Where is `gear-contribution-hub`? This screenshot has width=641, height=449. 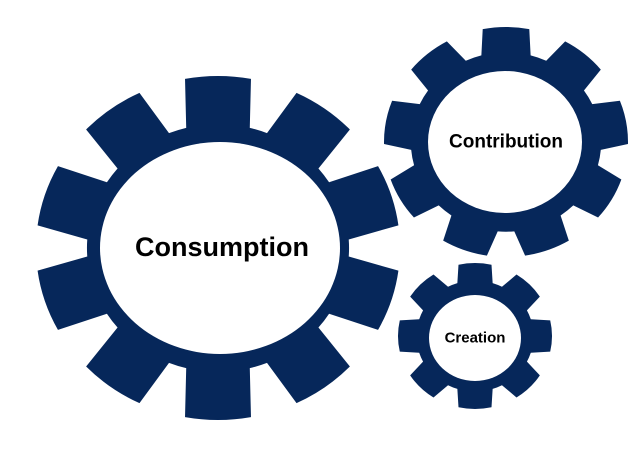 gear-contribution-hub is located at coordinates (505, 142).